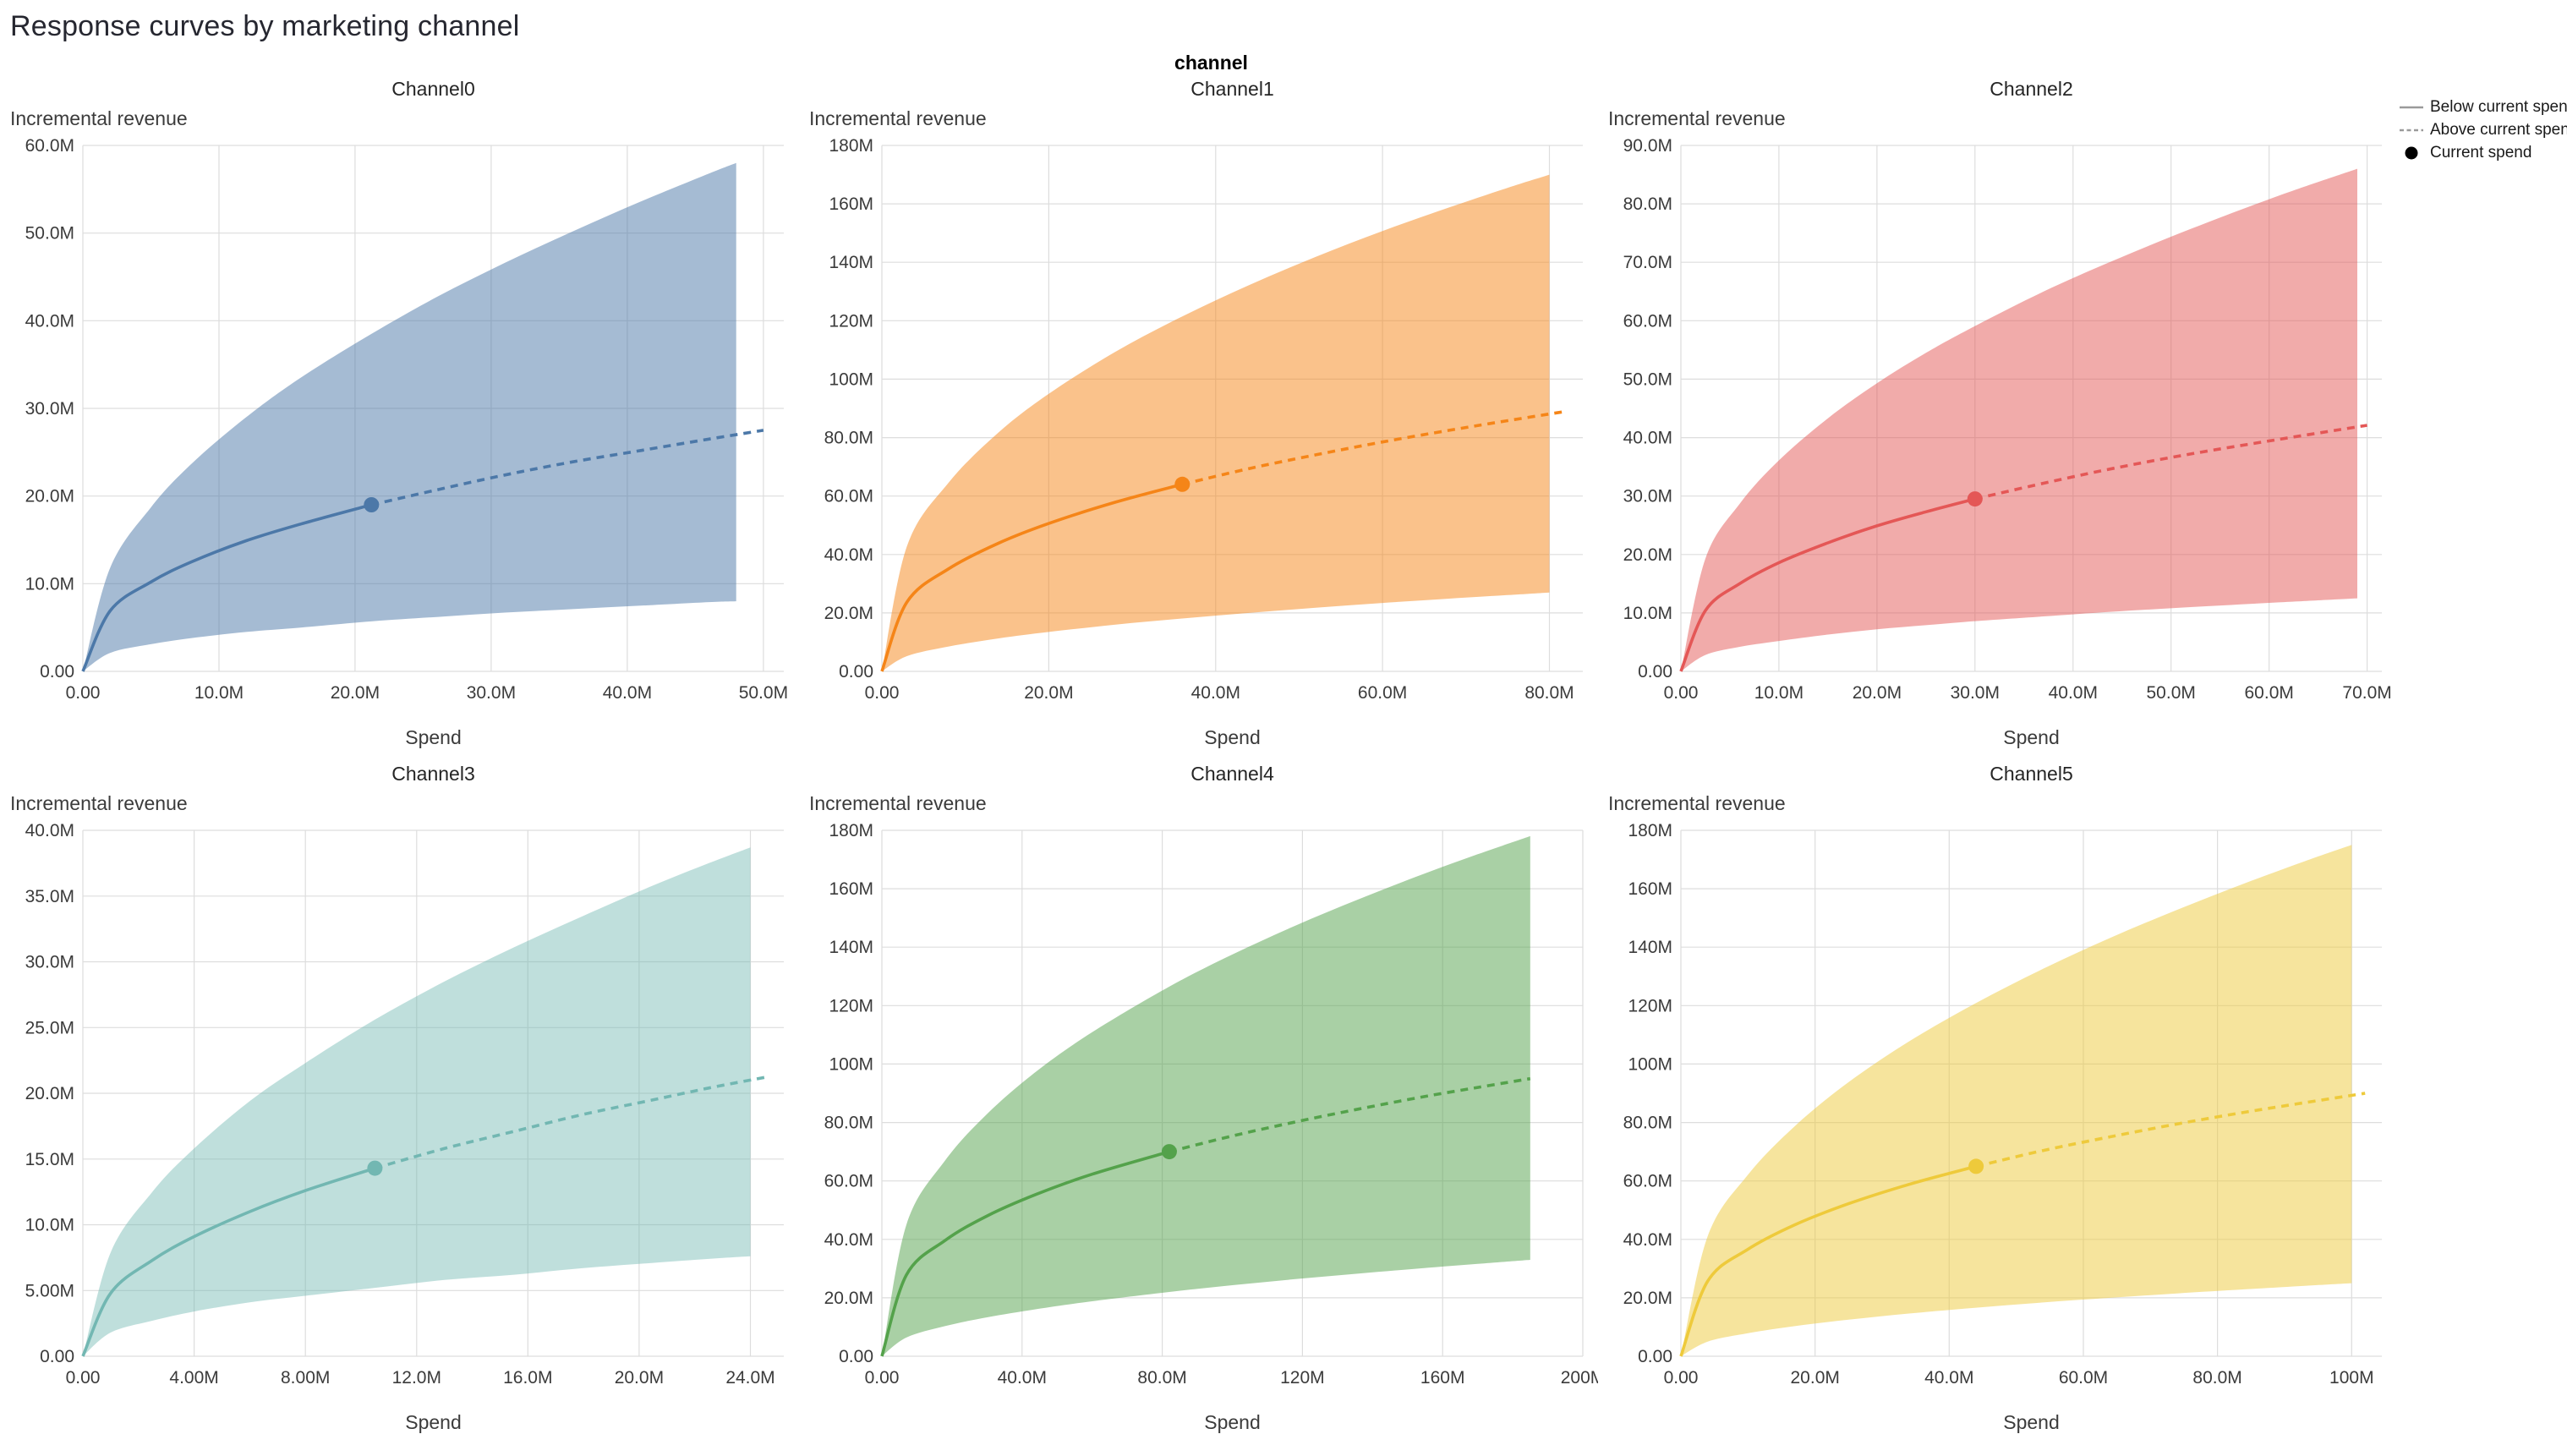 The height and width of the screenshot is (1456, 2567). Describe the element at coordinates (49, 1159) in the screenshot. I see `svg-text: 15.0M` at that location.